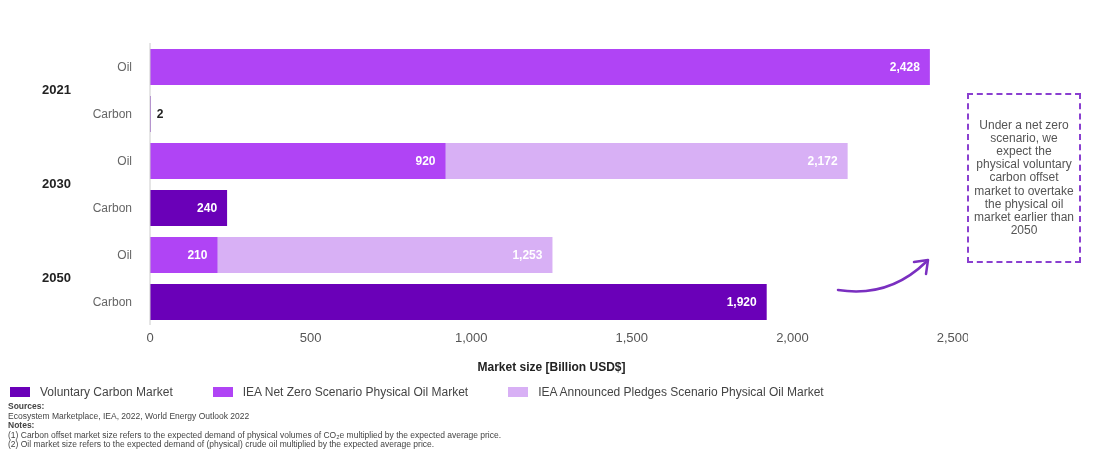 The height and width of the screenshot is (454, 1093). What do you see at coordinates (129, 416) in the screenshot?
I see `text: Ecosystem Marketplace, IEA, 2022, World Energy Outlook 2022` at bounding box center [129, 416].